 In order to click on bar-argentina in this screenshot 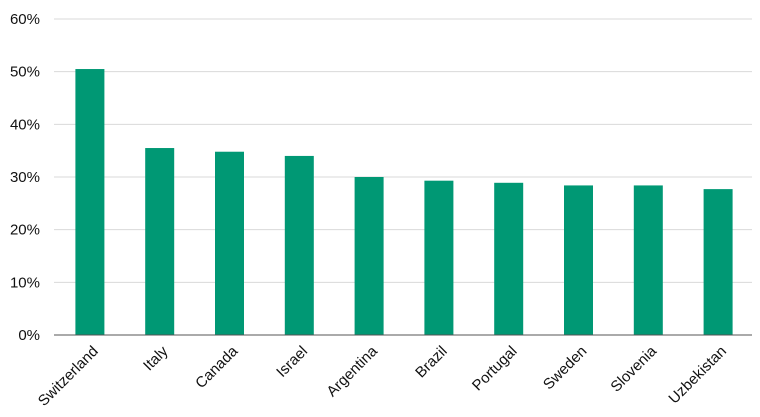, I will do `click(369, 256)`.